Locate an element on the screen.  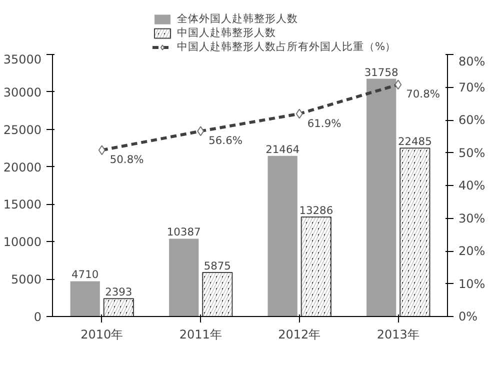
y2-tick-label: 40% is located at coordinates (472, 185).